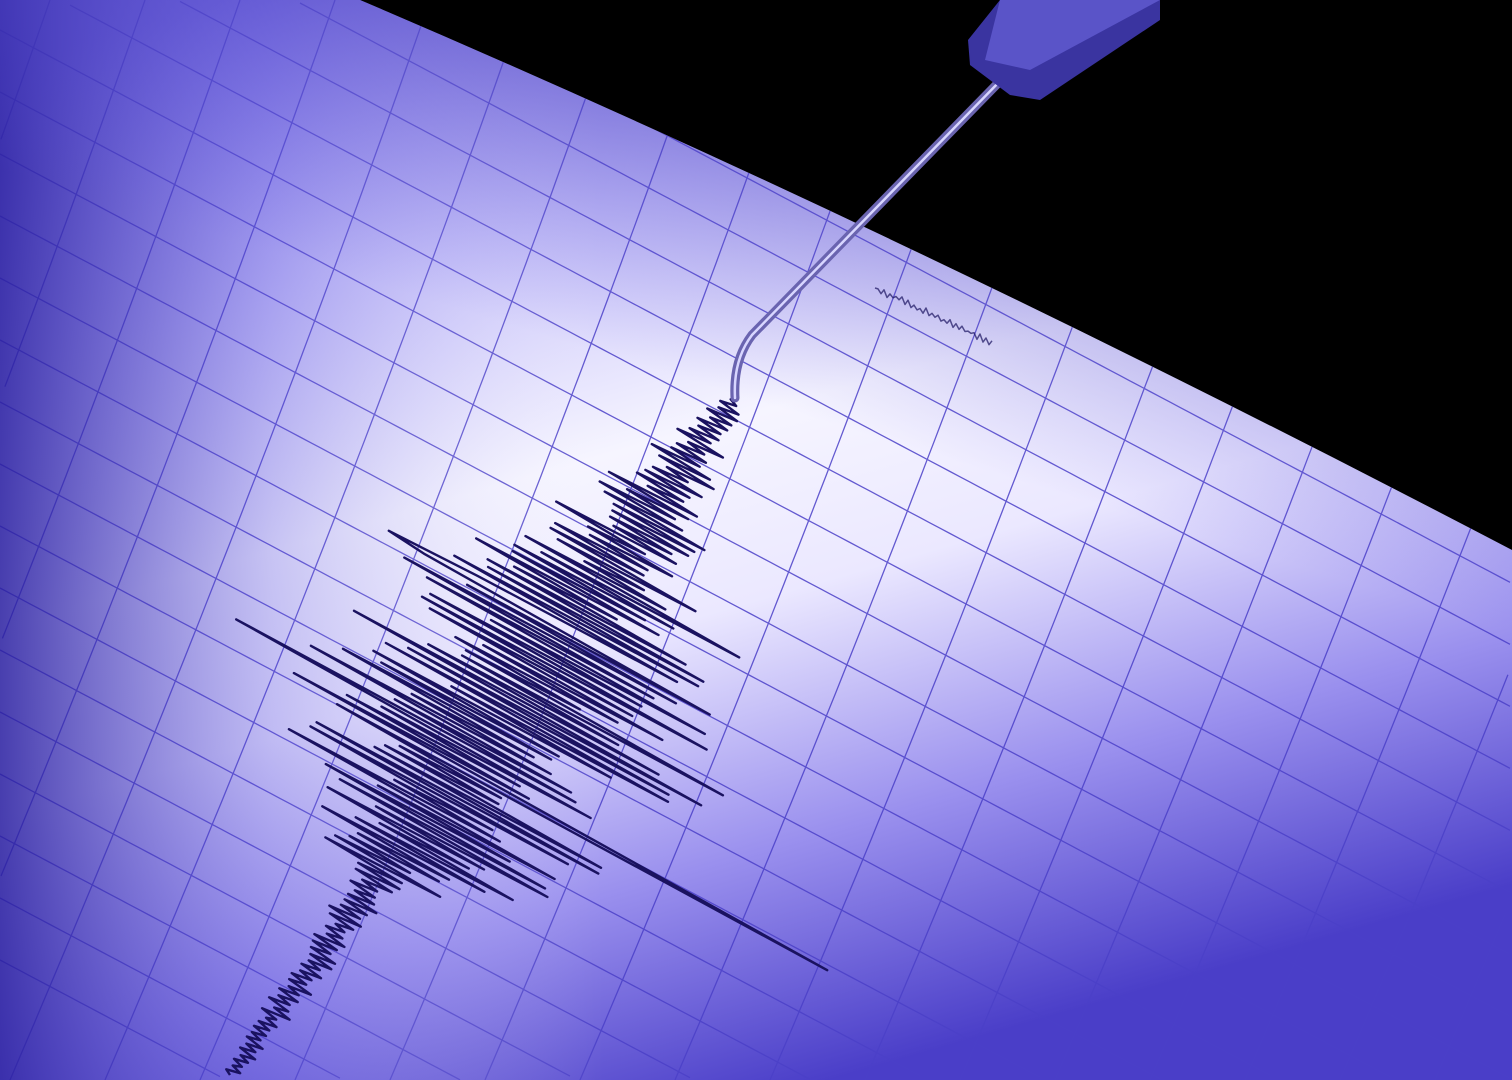 The height and width of the screenshot is (1080, 1512). Describe the element at coordinates (933, 316) in the screenshot. I see `seismic-trace-distant` at that location.